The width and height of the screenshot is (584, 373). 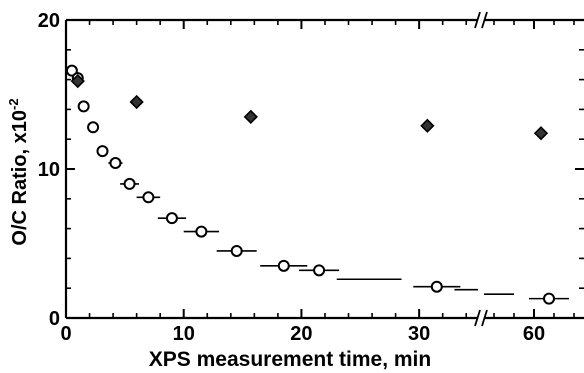 I want to click on x-tick-label: 60, so click(x=534, y=334).